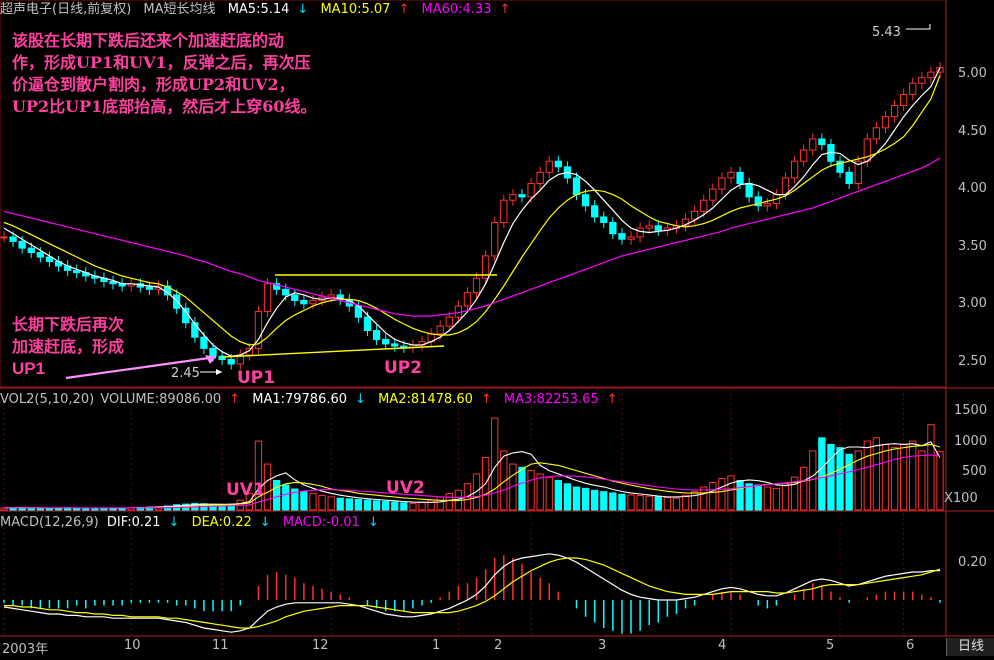 This screenshot has width=994, height=660. Describe the element at coordinates (456, 9) in the screenshot. I see `ma60-value: MA60:4.33` at that location.